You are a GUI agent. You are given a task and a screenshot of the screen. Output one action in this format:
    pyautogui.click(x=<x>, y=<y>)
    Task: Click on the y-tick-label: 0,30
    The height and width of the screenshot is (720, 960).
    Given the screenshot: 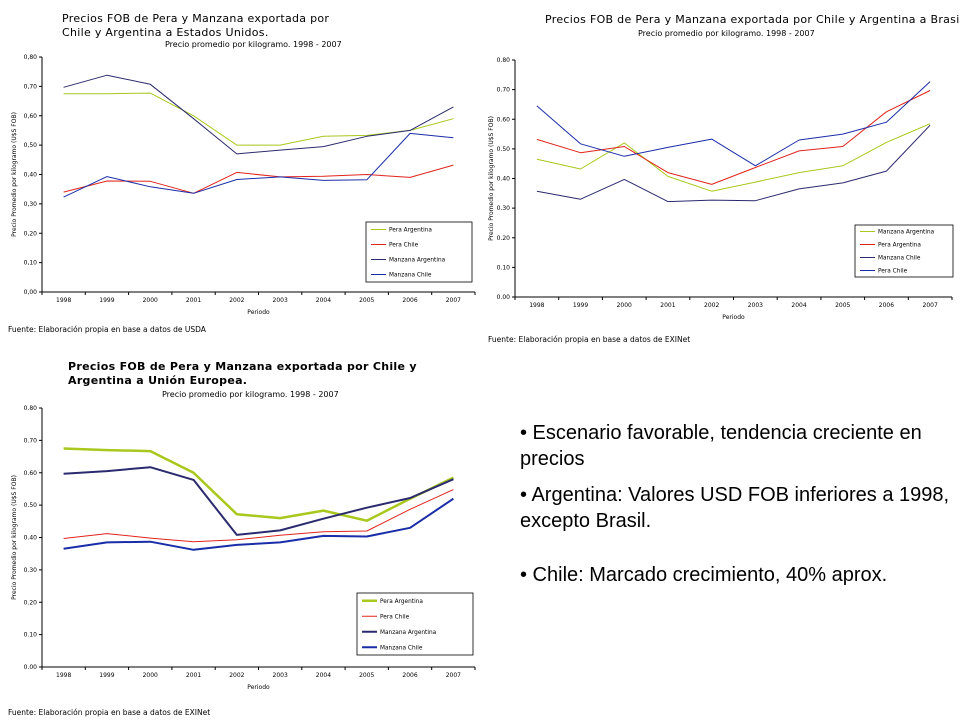 What is the action you would take?
    pyautogui.click(x=31, y=204)
    